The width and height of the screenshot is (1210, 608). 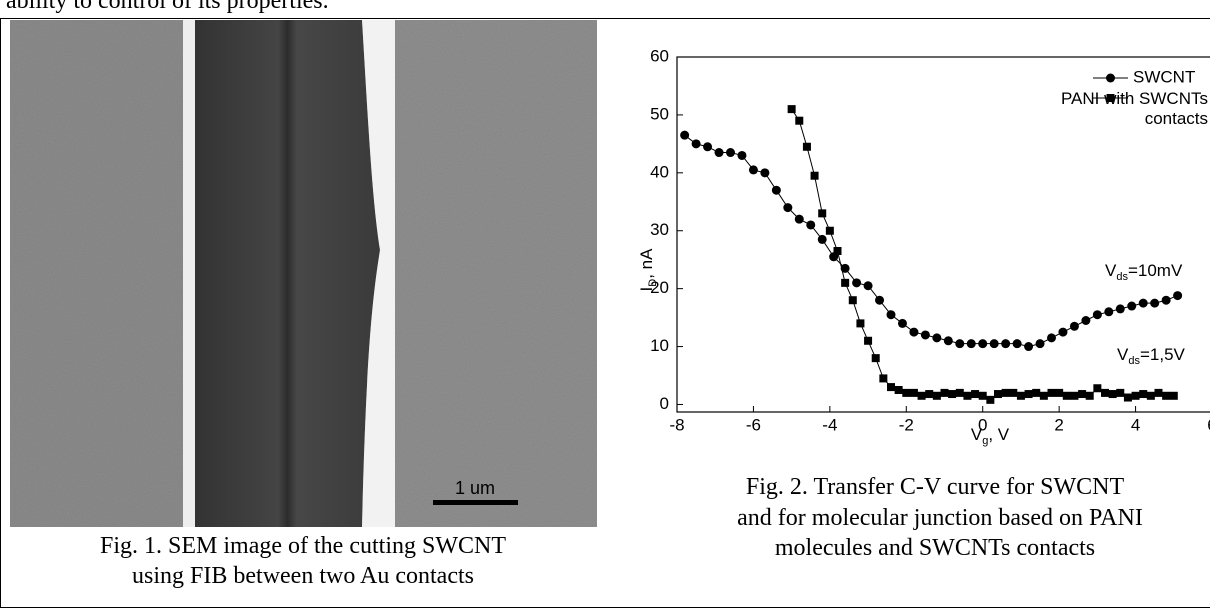 I want to click on fig1-caption: Fig. 1. SEM image of the cutting SWCNT, so click(x=303, y=546).